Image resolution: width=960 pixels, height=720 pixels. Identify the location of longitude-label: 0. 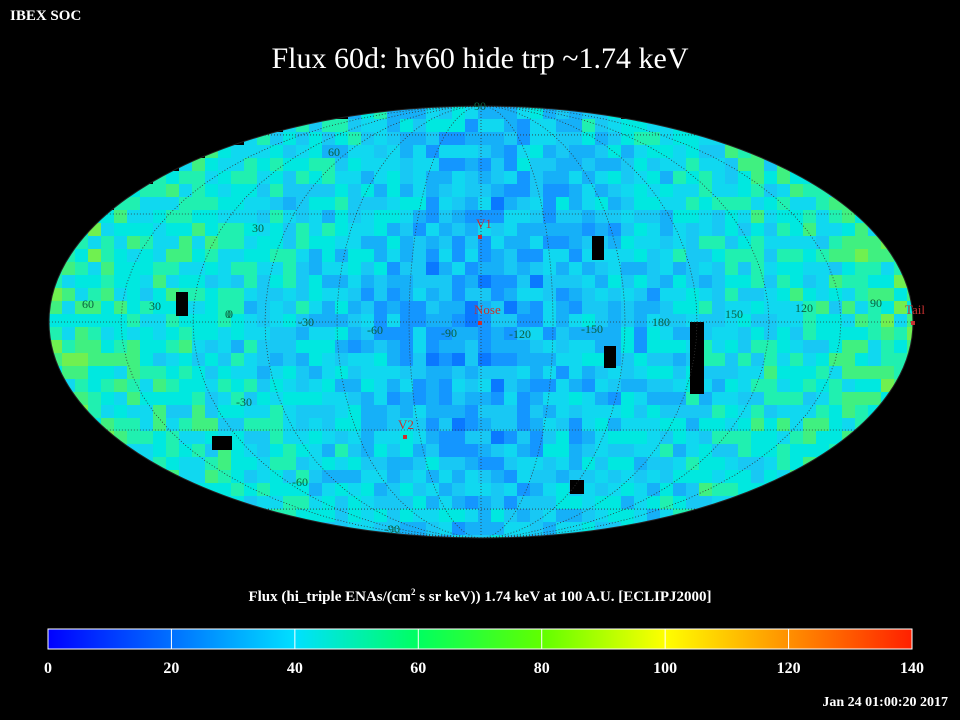
(230, 314).